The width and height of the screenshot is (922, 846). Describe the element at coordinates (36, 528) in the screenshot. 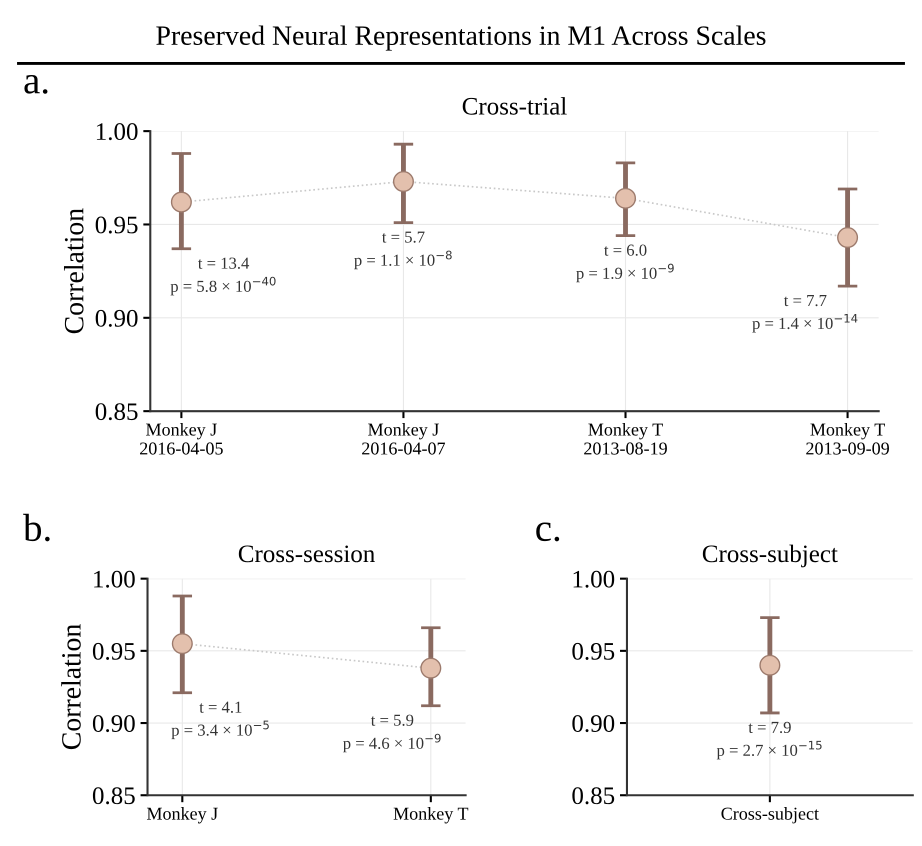

I see `text: b.` at that location.